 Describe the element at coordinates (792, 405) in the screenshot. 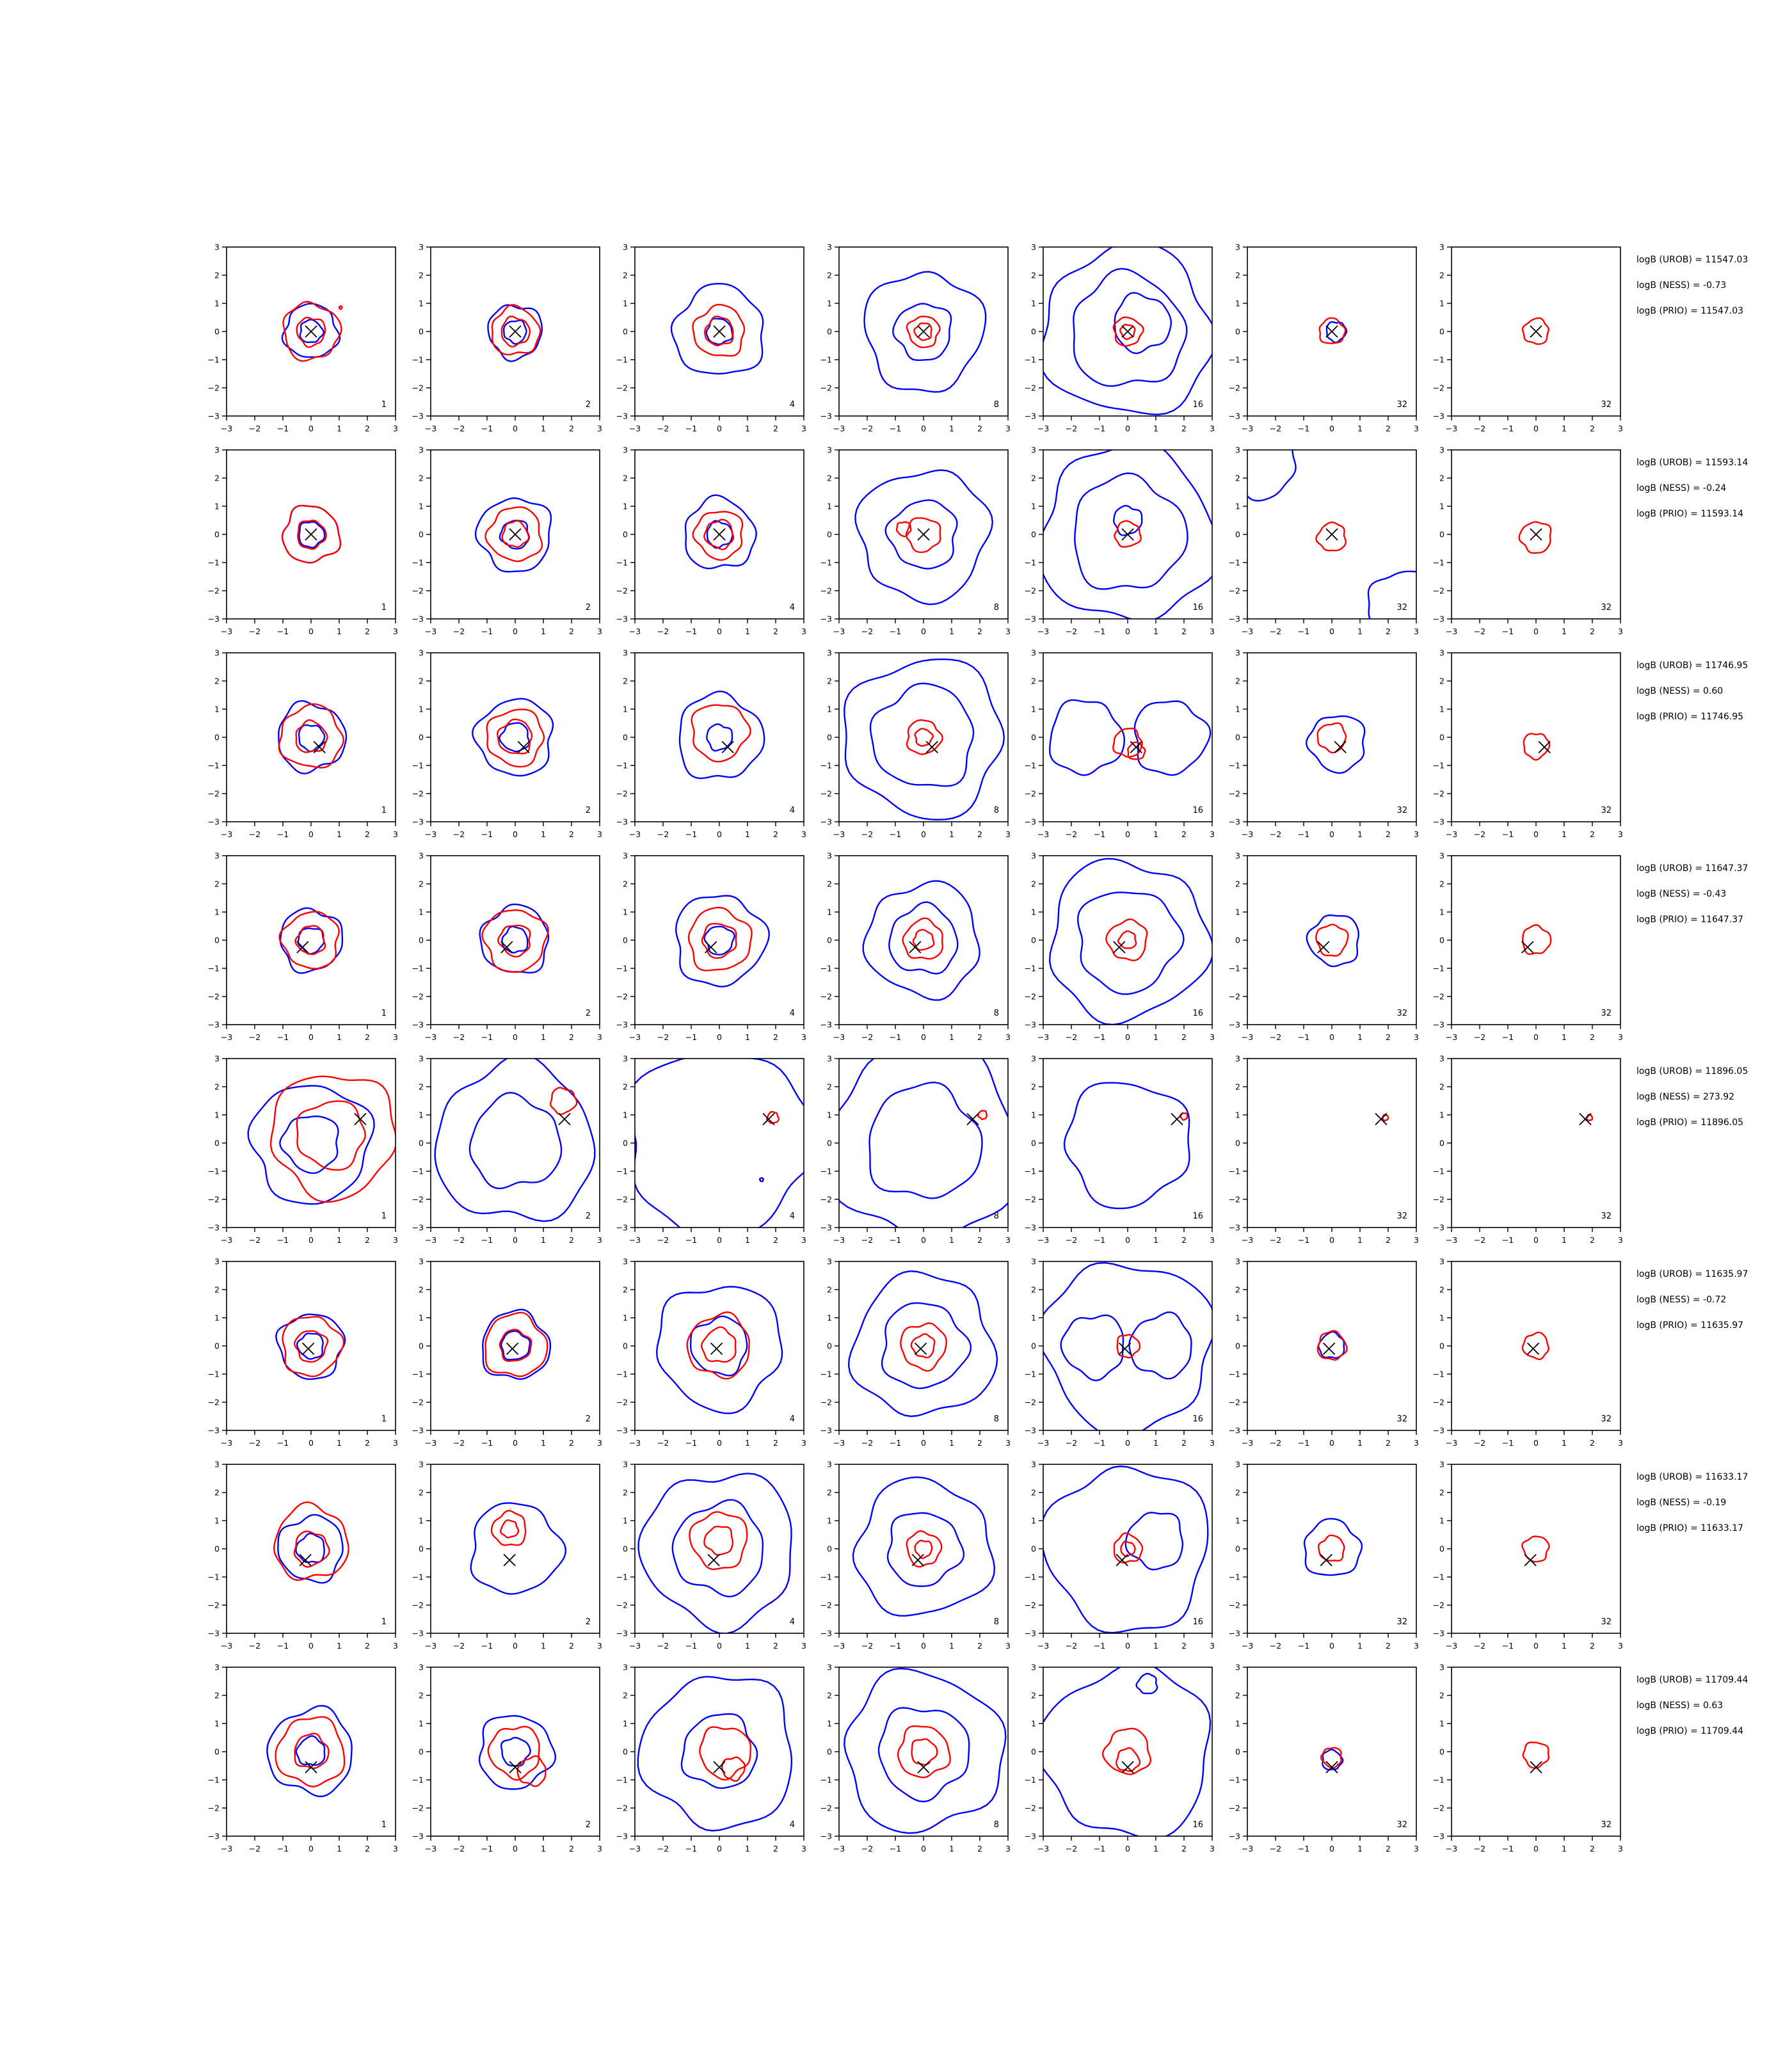

I see `panel-label: 4` at that location.